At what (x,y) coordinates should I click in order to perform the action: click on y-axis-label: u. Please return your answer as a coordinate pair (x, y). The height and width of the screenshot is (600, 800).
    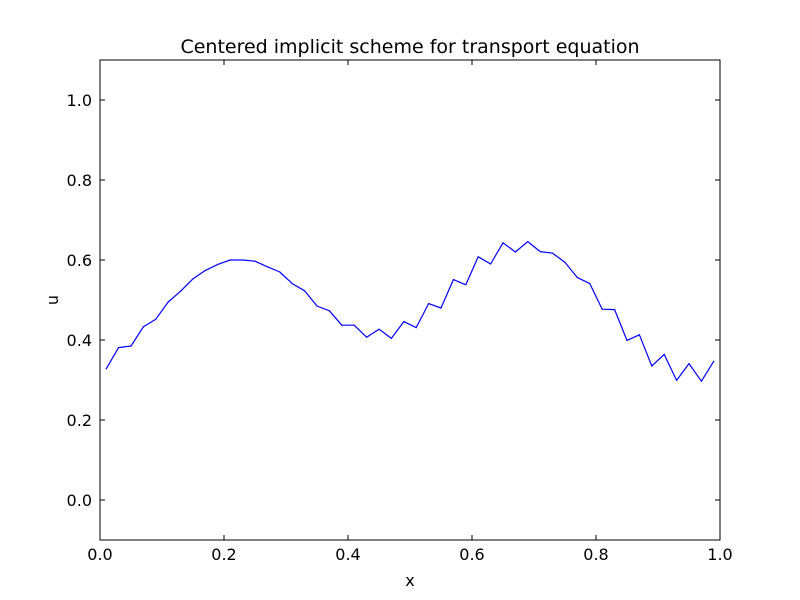
    Looking at the image, I should click on (52, 300).